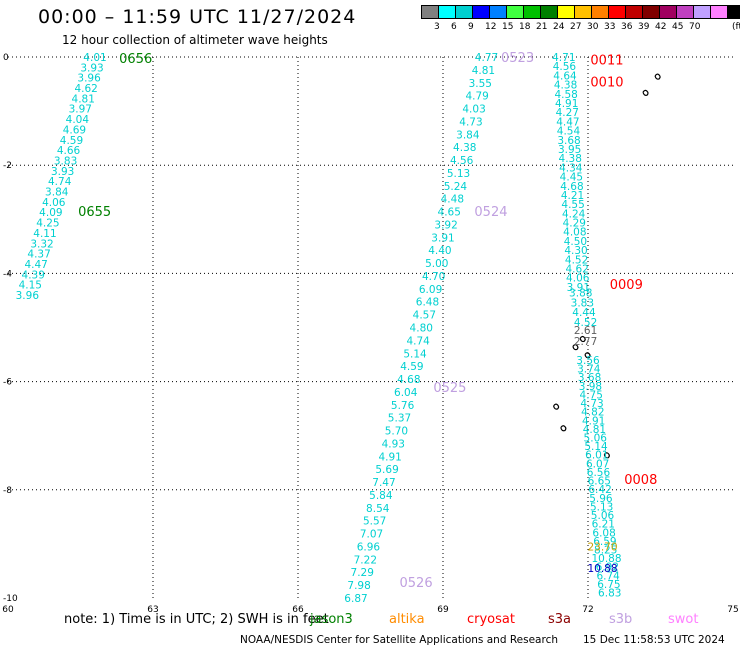  I want to click on pass-time-label: 0011, so click(606, 61).